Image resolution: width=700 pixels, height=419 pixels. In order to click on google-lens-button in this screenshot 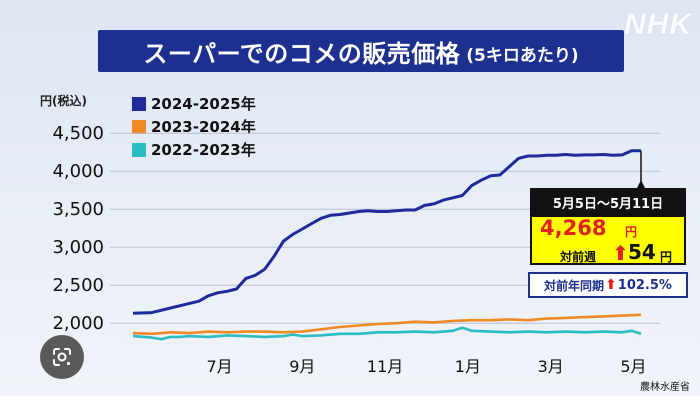, I will do `click(62, 357)`.